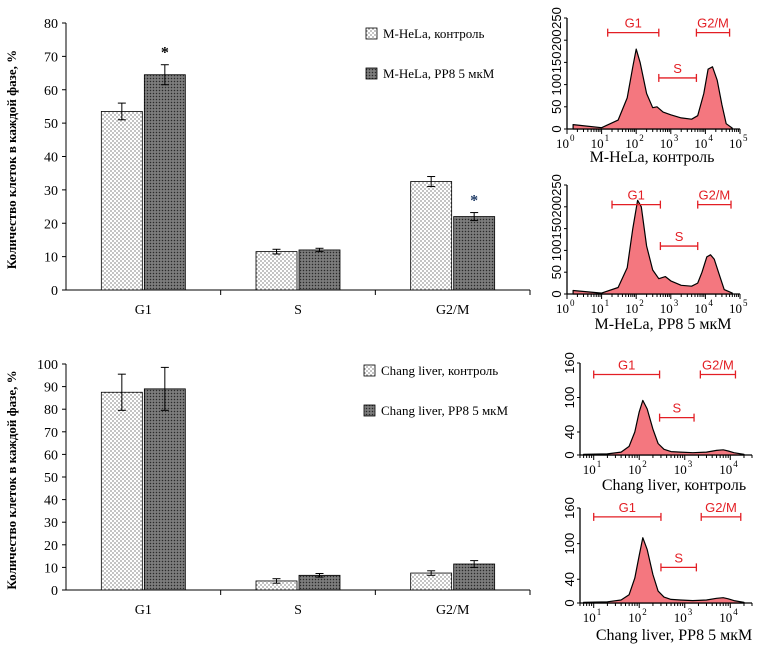 The width and height of the screenshot is (770, 647). Describe the element at coordinates (298, 610) in the screenshot. I see `x-tick-label: S` at that location.